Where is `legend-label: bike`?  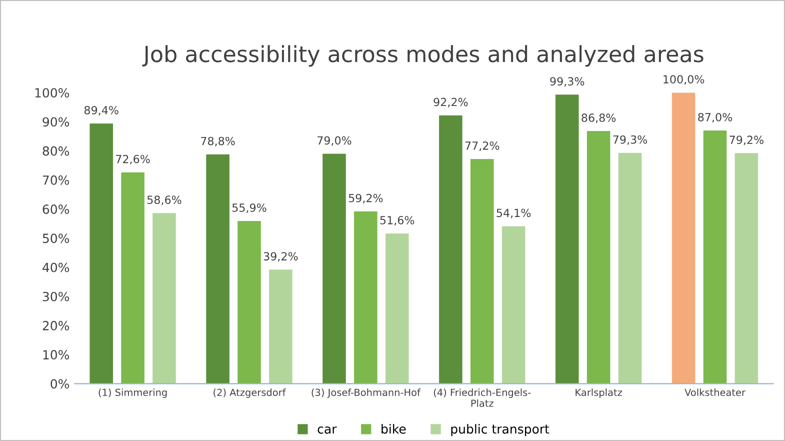
legend-label: bike is located at coordinates (394, 429).